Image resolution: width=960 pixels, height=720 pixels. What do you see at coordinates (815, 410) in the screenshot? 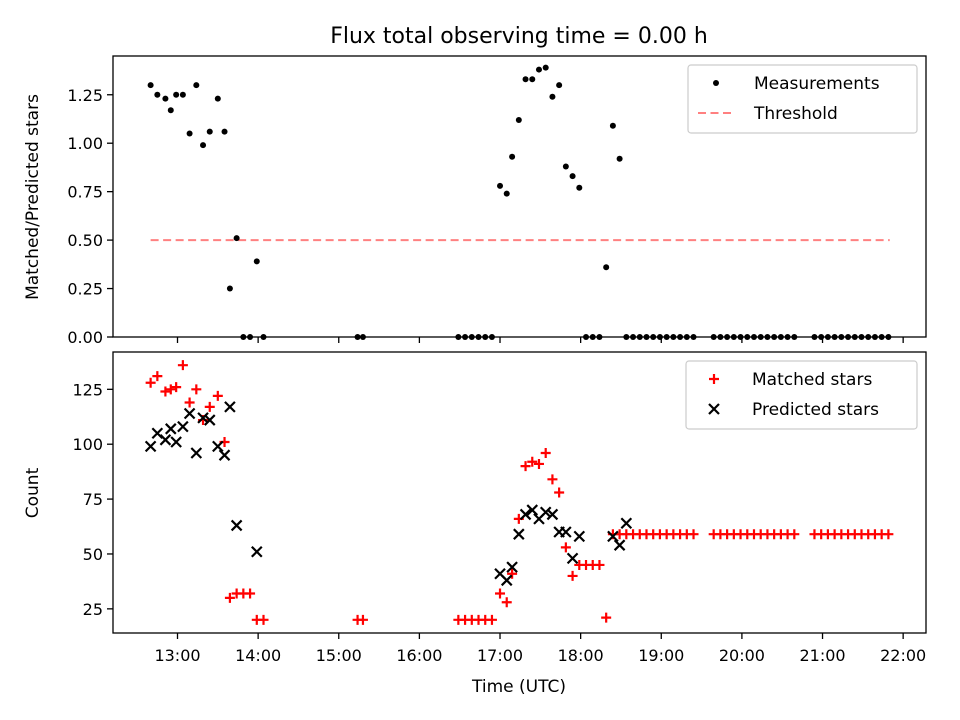
I see `legend-label: Predicted stars` at bounding box center [815, 410].